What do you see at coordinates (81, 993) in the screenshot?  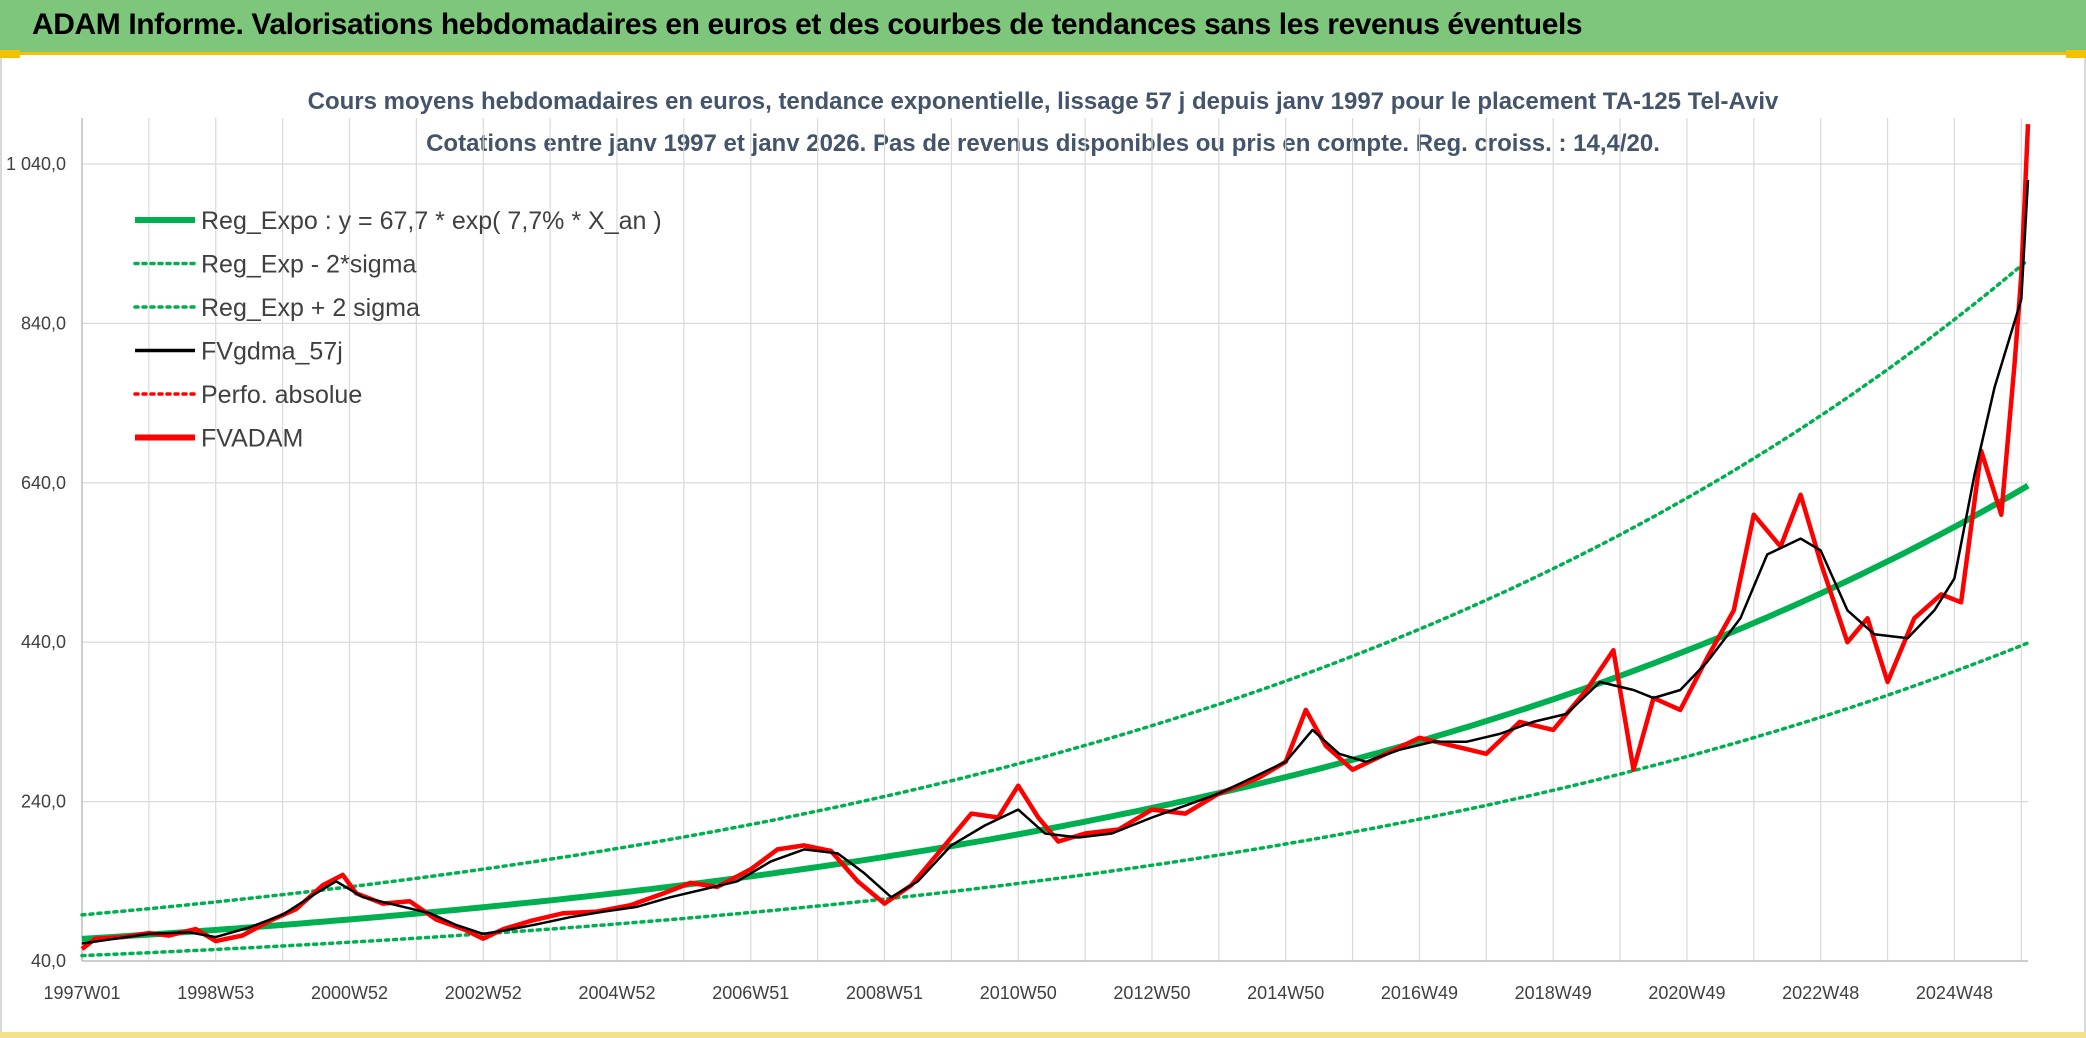 I see `x-tick-label: 1997W01` at bounding box center [81, 993].